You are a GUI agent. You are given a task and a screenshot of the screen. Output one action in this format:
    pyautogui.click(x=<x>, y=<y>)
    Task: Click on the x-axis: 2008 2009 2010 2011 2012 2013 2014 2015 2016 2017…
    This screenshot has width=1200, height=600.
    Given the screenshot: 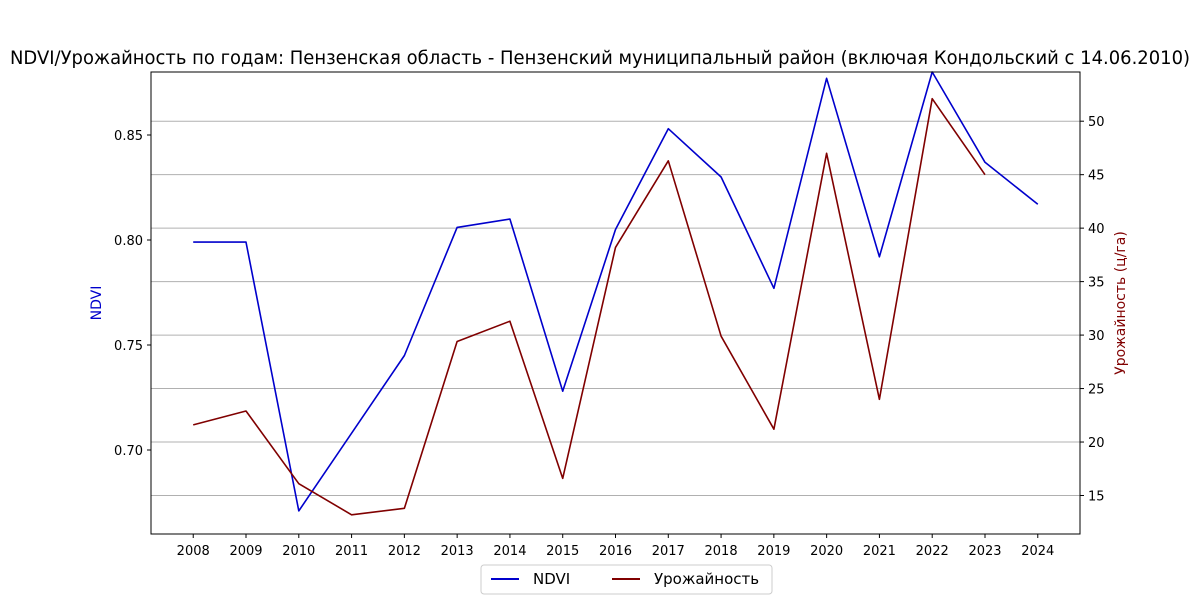 What is the action you would take?
    pyautogui.click(x=615, y=546)
    